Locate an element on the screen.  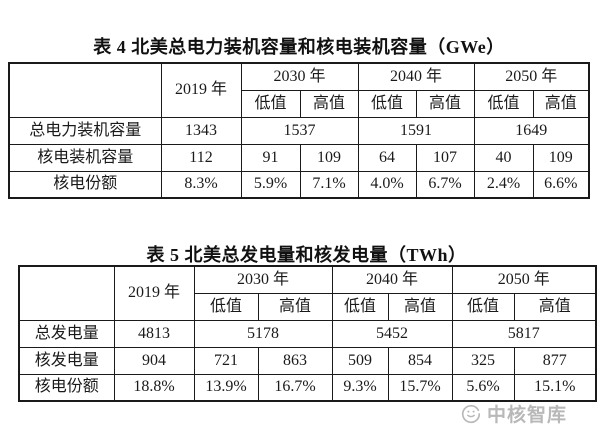
value-cell: 15.7% is located at coordinates (420, 387).